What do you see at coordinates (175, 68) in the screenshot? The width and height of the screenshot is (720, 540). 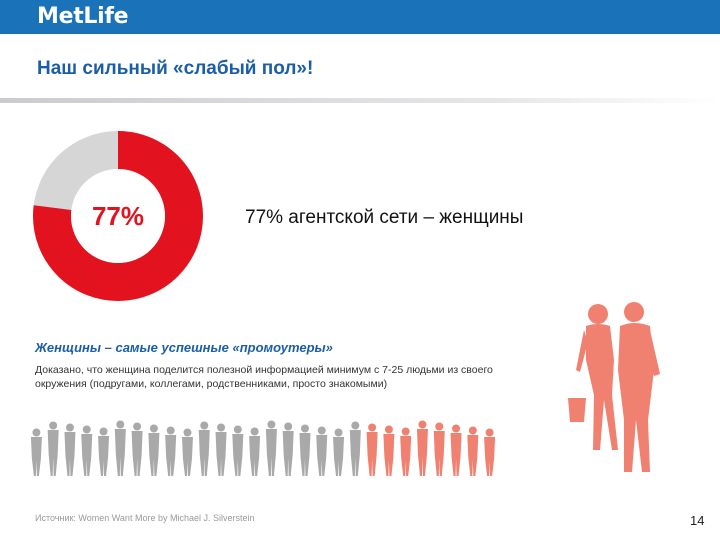 I see `slide-title: Наш сильный «слабый пол»!` at bounding box center [175, 68].